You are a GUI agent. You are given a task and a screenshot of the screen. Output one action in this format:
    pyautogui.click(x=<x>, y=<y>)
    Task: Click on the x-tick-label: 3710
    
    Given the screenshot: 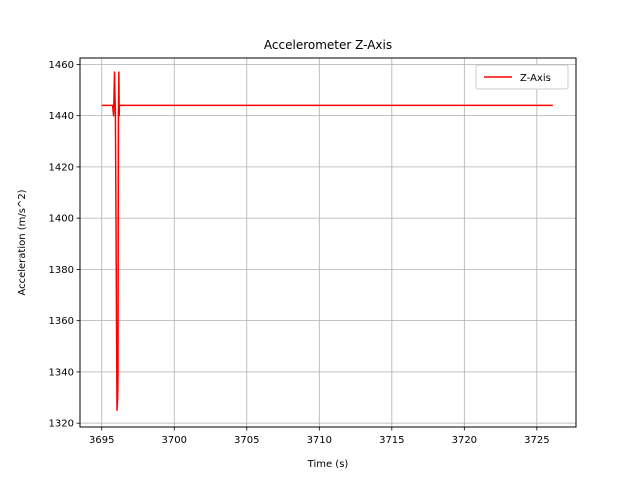 What is the action you would take?
    pyautogui.click(x=319, y=440)
    